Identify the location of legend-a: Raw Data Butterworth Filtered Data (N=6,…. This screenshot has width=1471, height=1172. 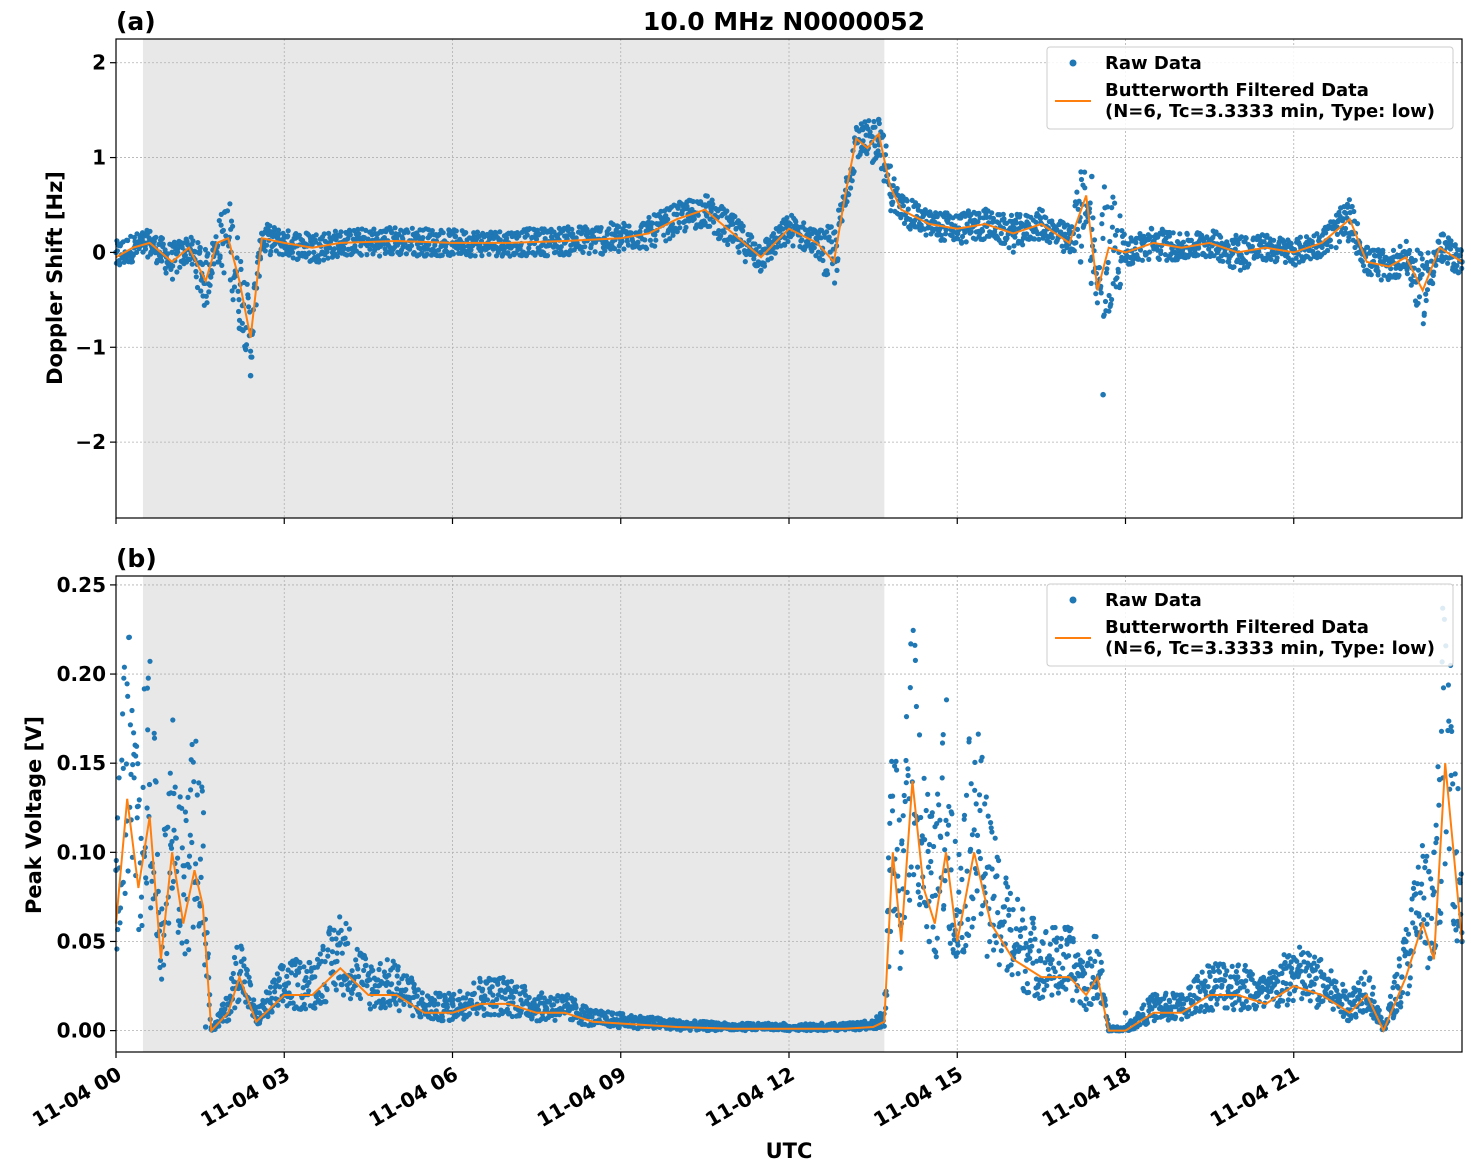
(1250, 88).